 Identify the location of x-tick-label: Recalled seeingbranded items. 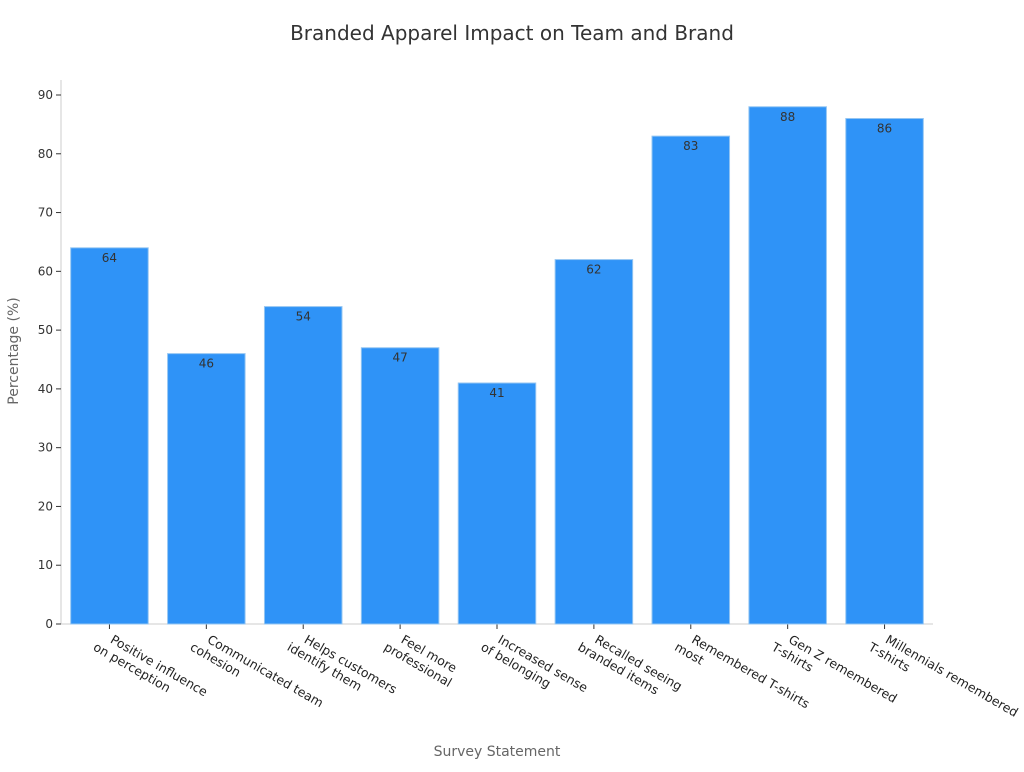
(630, 666).